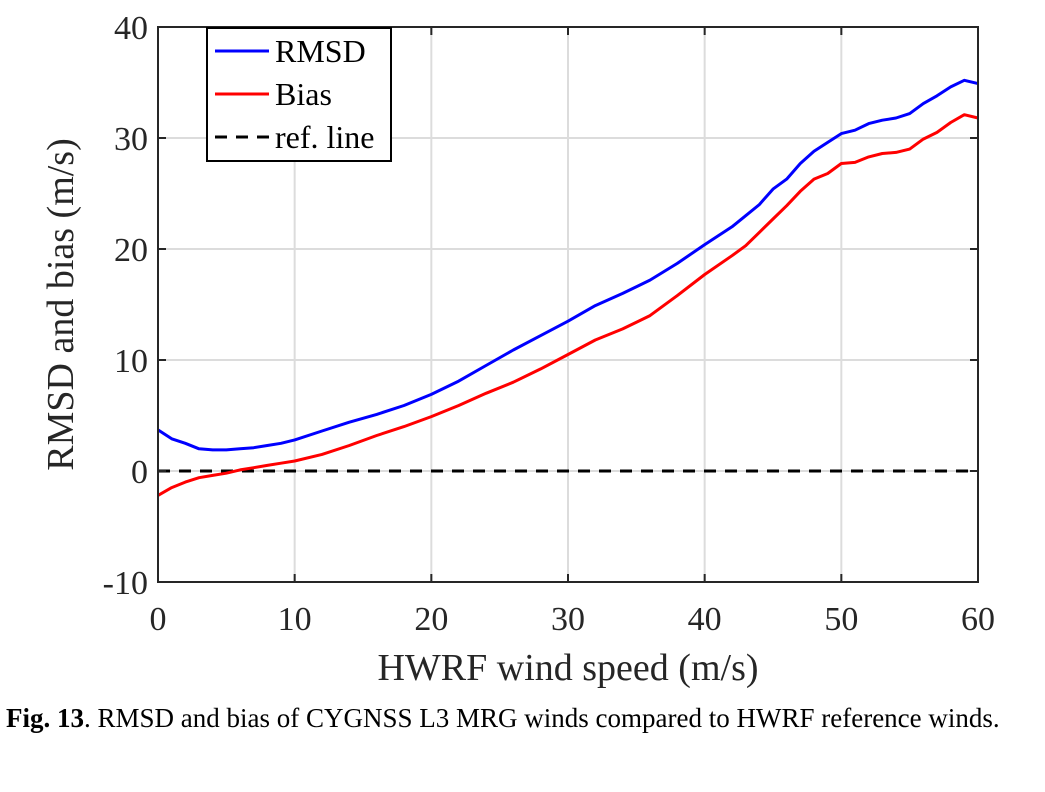 This screenshot has width=1045, height=792. I want to click on x-tick-label: 60, so click(978, 619).